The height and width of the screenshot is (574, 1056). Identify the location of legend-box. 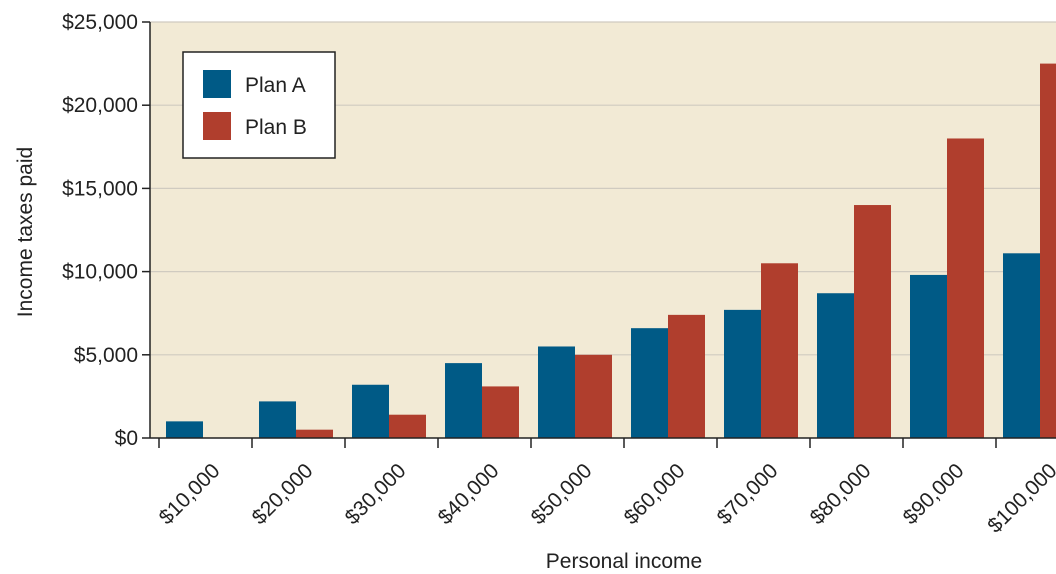
(259, 105).